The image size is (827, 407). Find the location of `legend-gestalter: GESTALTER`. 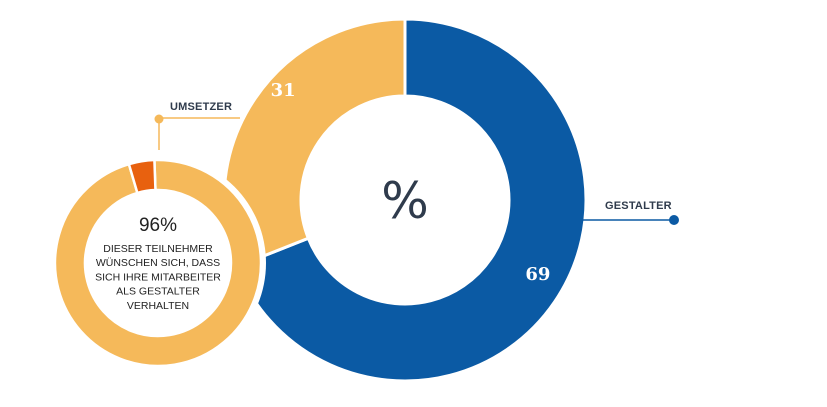

legend-gestalter: GESTALTER is located at coordinates (631, 212).